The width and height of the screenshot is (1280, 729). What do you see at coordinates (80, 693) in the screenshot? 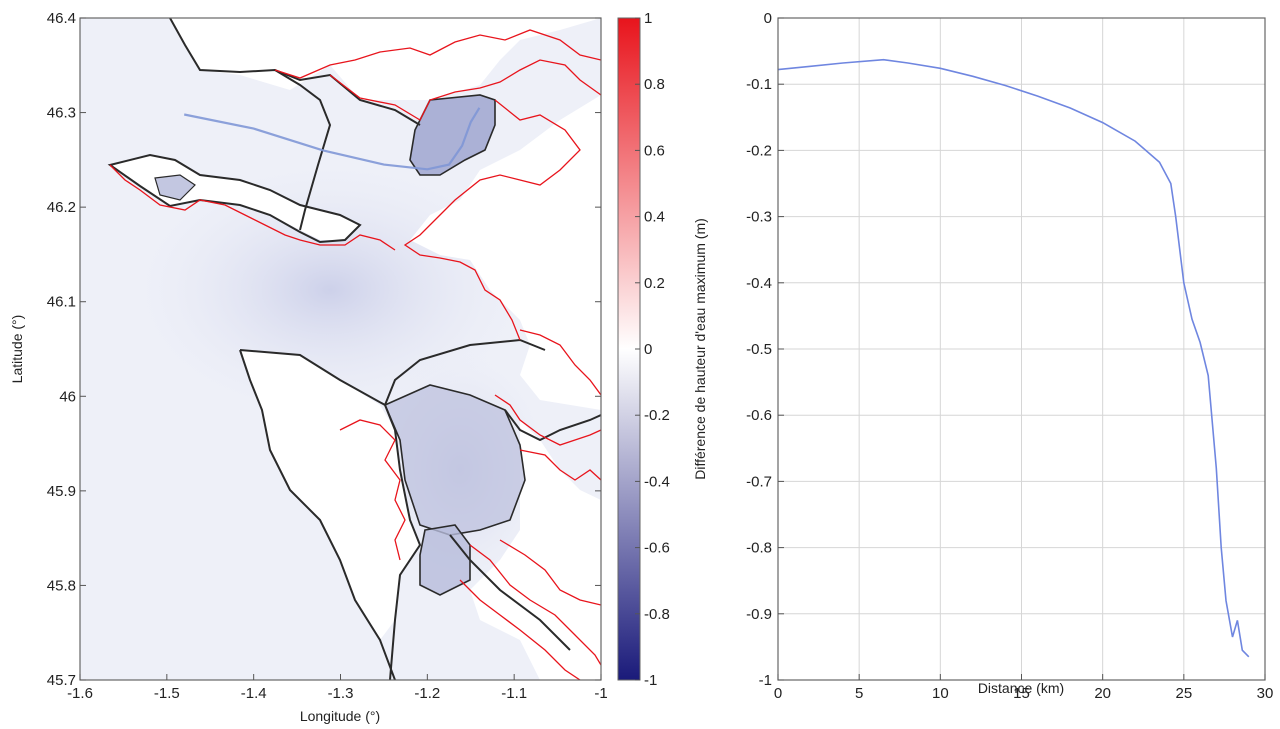
I see `map-x-tick-label: -1.6` at bounding box center [80, 693].